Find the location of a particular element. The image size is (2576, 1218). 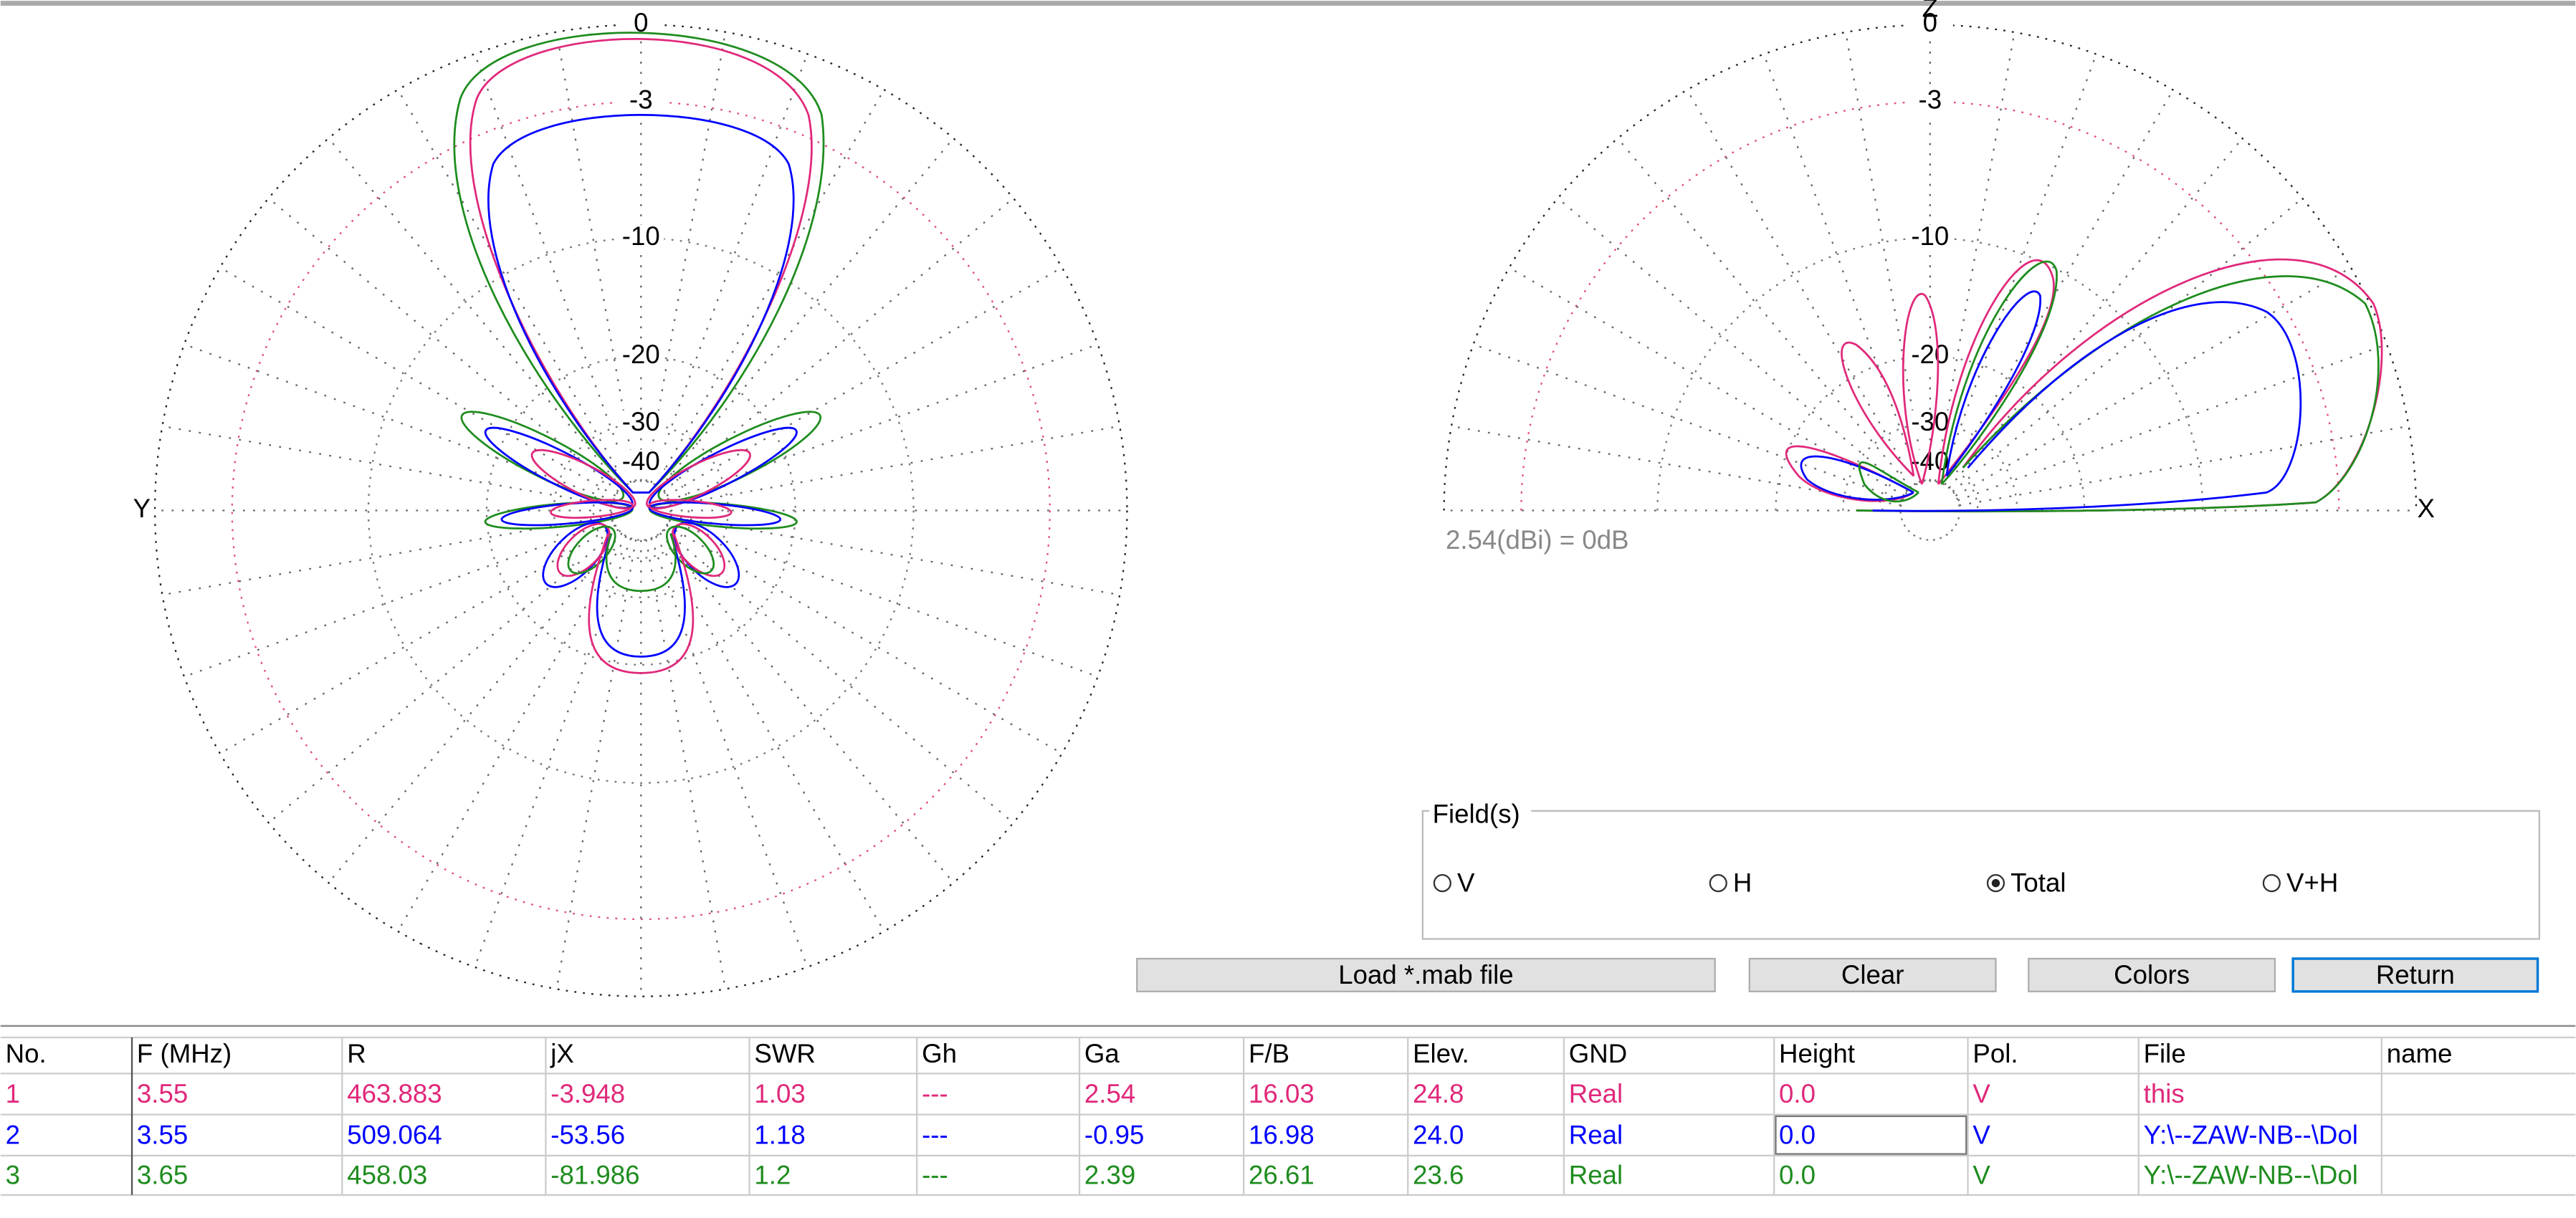

table-cell: 16.98 is located at coordinates (1282, 1134).